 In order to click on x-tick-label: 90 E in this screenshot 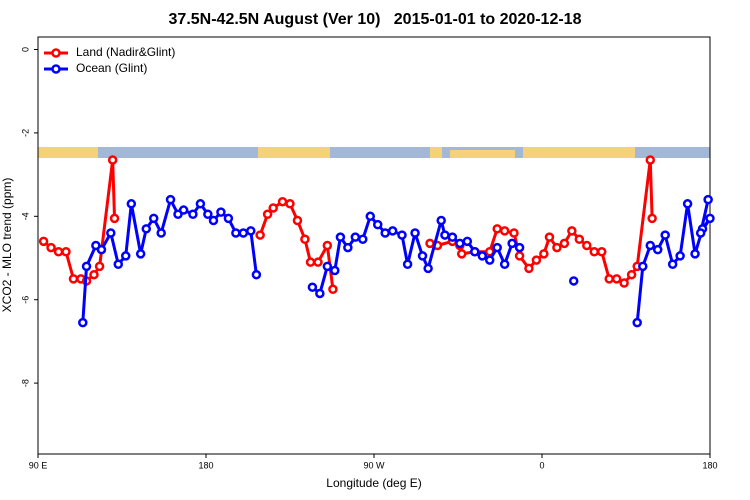, I will do `click(38, 465)`.